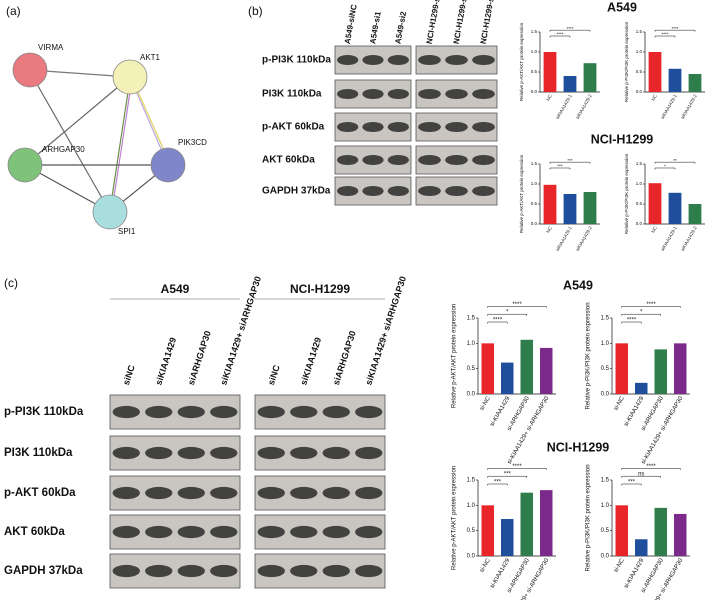 This screenshot has width=709, height=600. What do you see at coordinates (578, 447) in the screenshot?
I see `chart-title: NCI-H1299` at bounding box center [578, 447].